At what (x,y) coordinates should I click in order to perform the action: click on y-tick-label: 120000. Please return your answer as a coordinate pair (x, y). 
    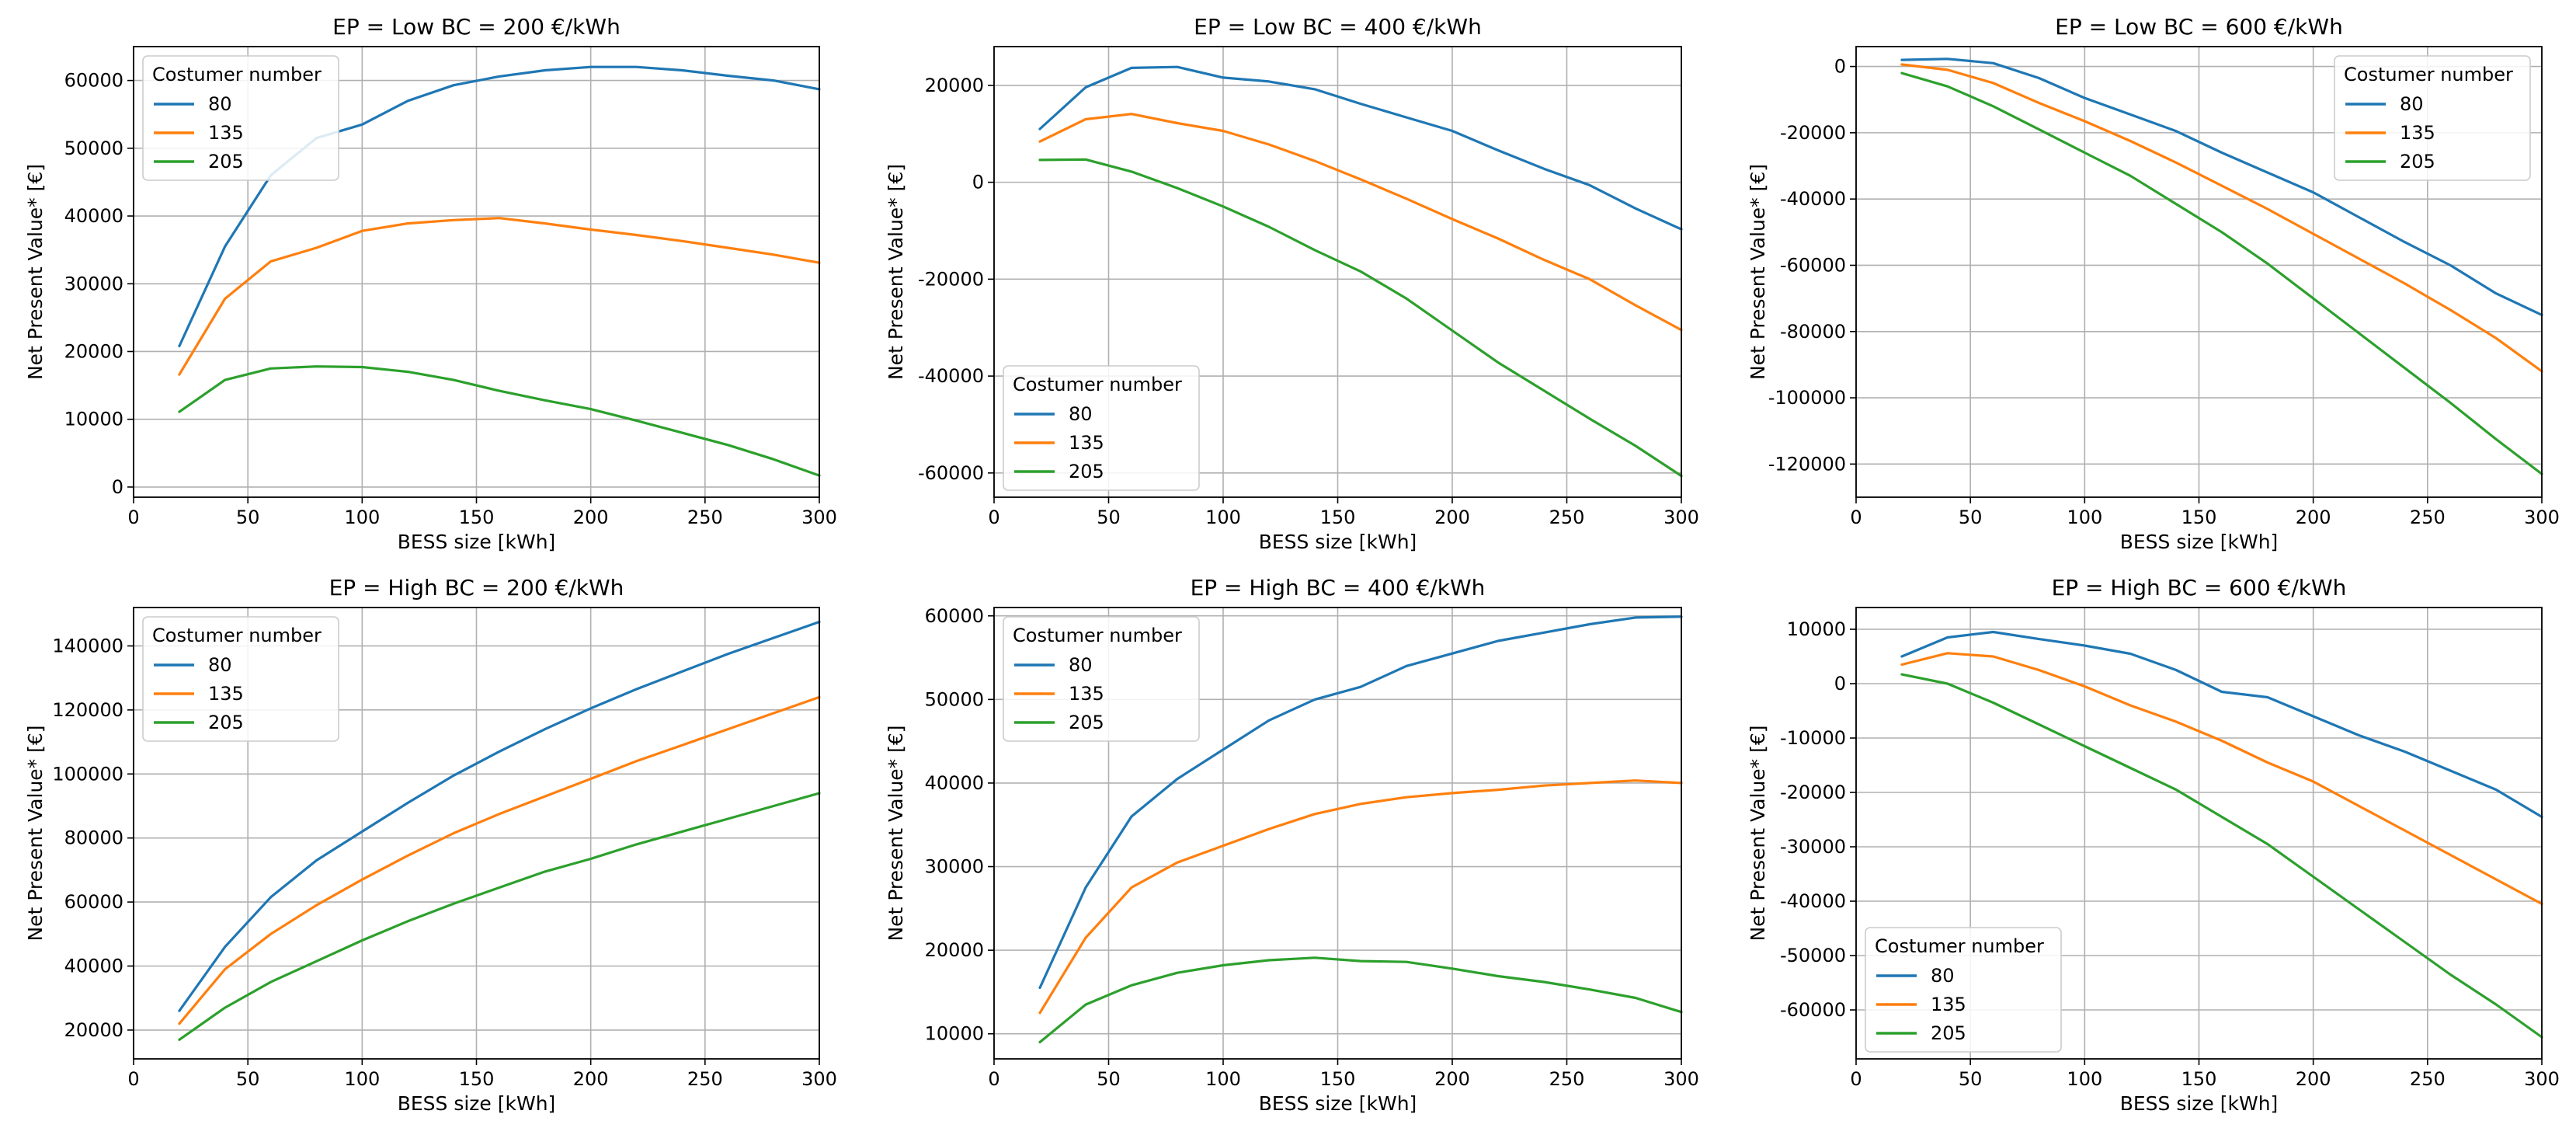
    Looking at the image, I should click on (87, 710).